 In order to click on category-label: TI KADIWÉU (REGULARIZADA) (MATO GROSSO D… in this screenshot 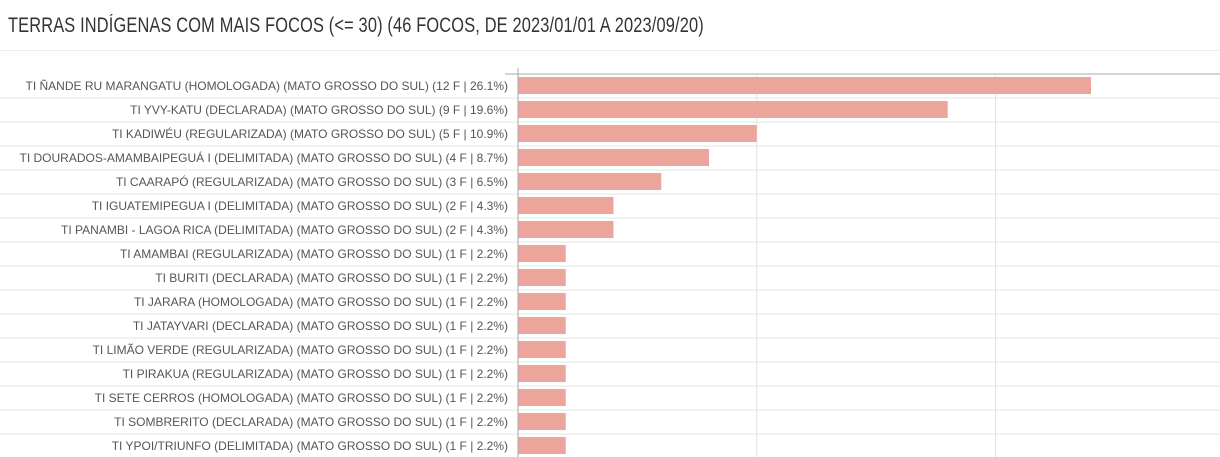, I will do `click(310, 133)`.